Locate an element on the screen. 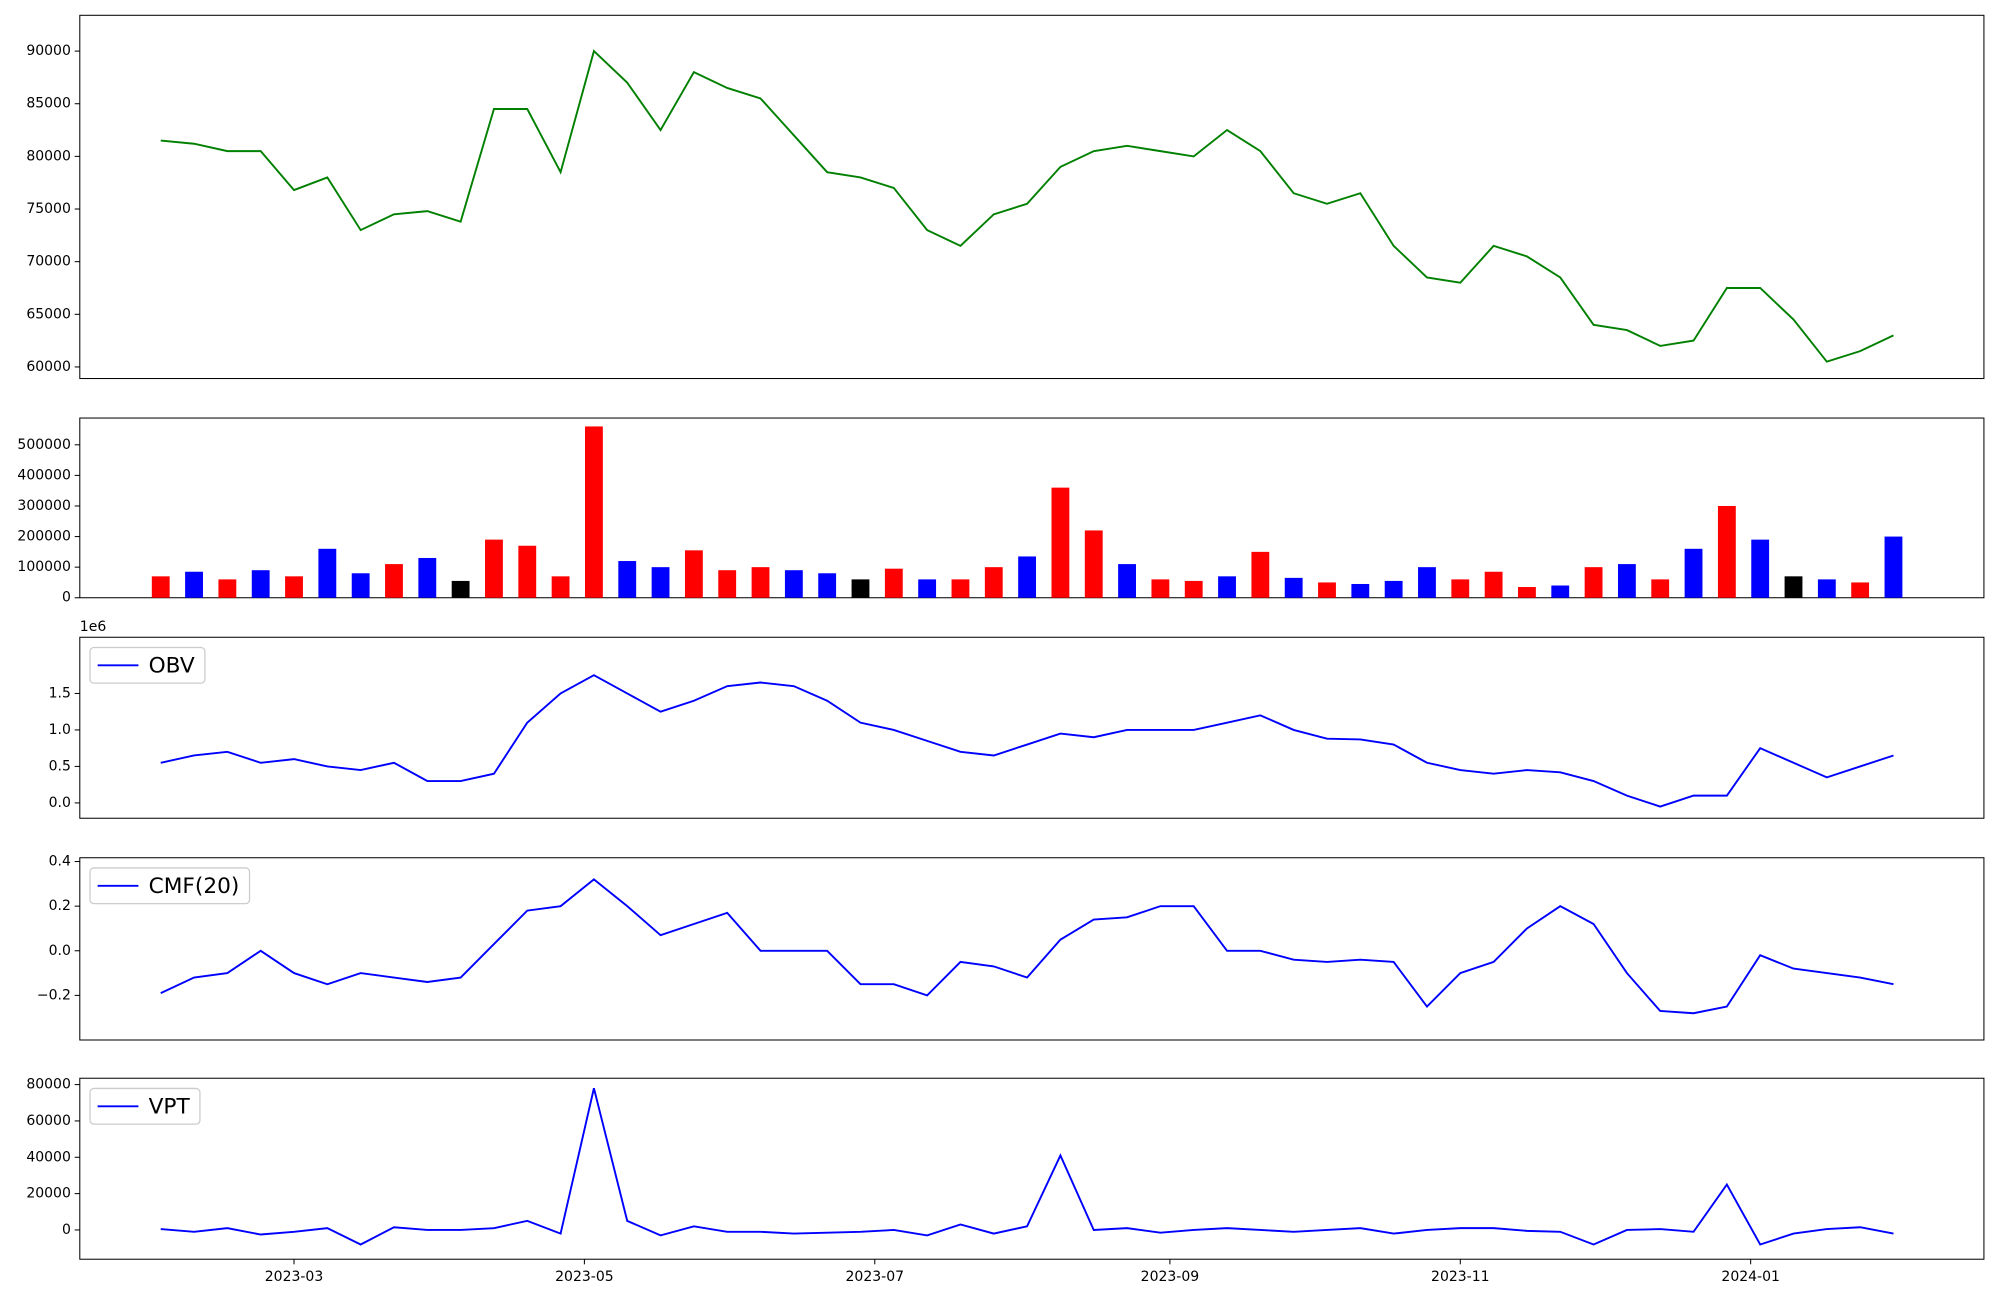 This screenshot has height=1300, width=2000. y-tick-label: 100000 is located at coordinates (43, 567).